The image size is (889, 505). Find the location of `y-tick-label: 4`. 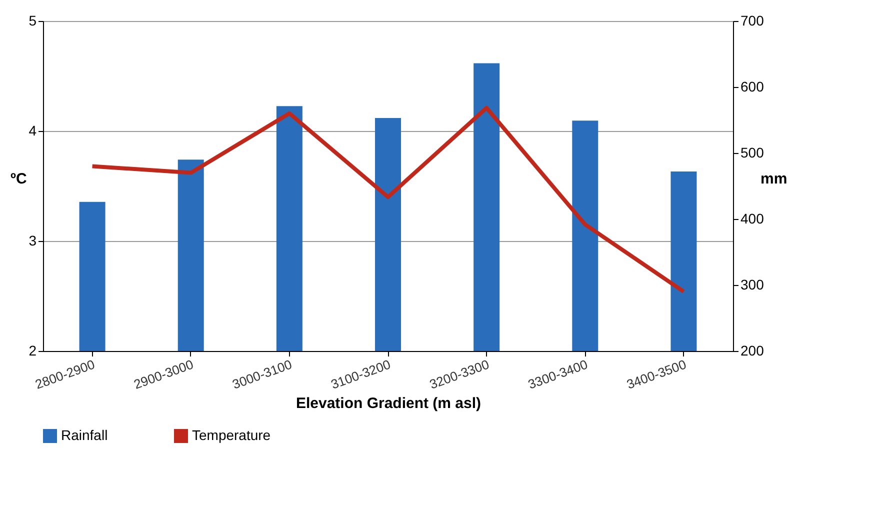

y-tick-label: 4 is located at coordinates (32, 130).